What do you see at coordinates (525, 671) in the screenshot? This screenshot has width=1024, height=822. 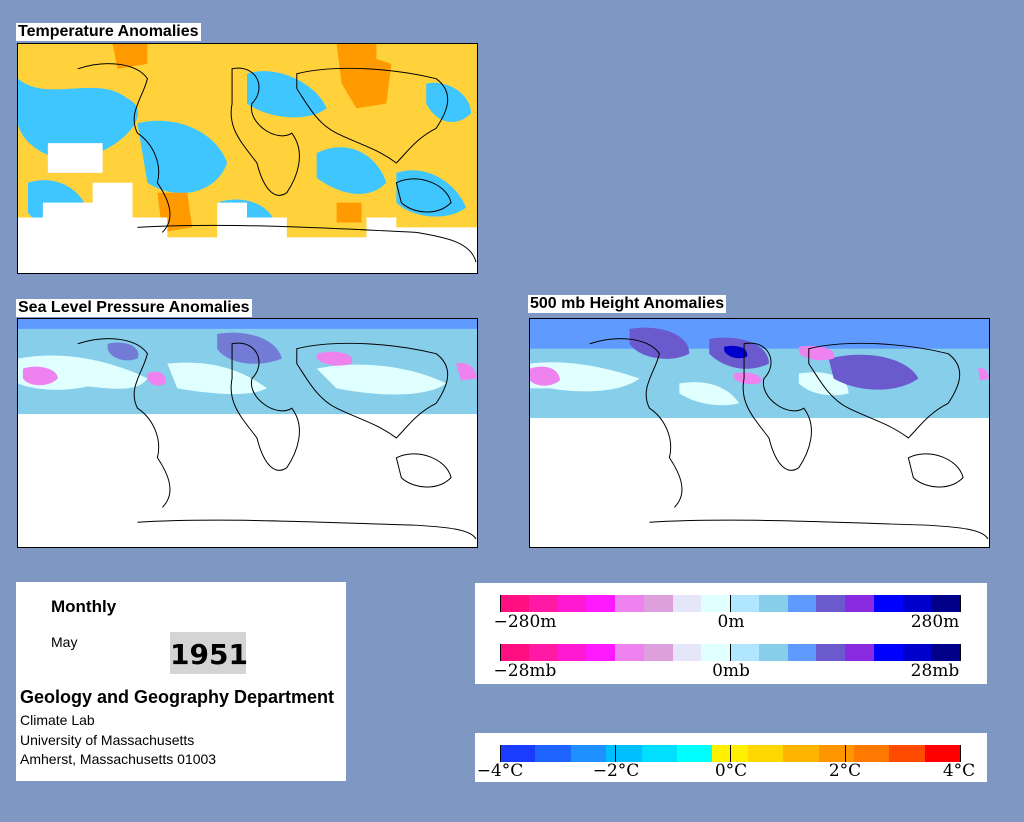 I see `pressure-label-min: −28mb` at bounding box center [525, 671].